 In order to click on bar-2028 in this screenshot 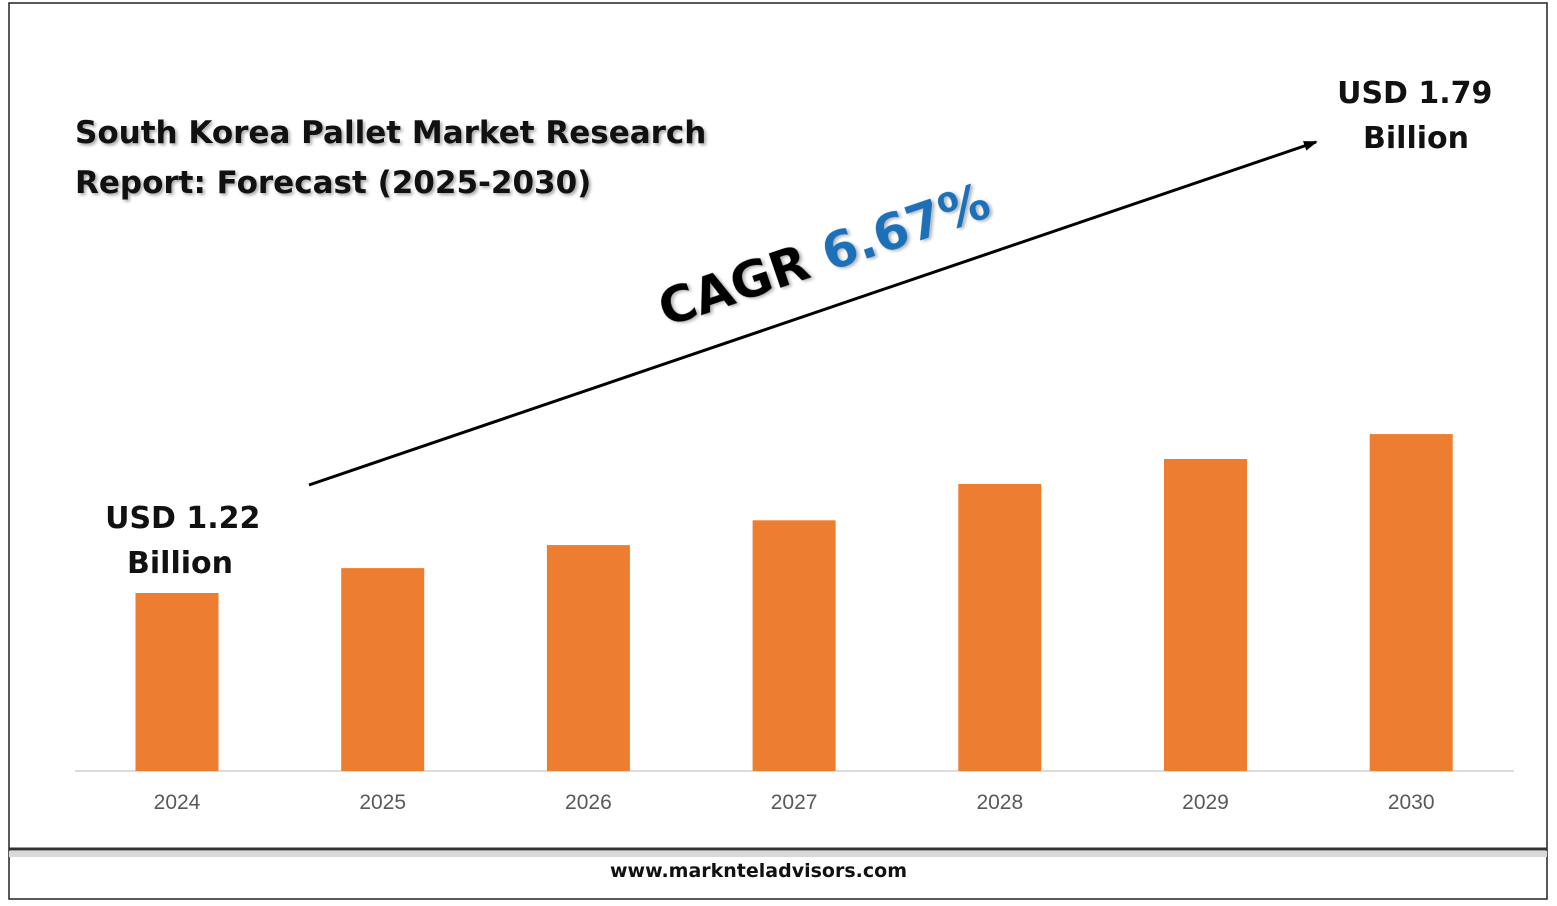, I will do `click(1000, 627)`.